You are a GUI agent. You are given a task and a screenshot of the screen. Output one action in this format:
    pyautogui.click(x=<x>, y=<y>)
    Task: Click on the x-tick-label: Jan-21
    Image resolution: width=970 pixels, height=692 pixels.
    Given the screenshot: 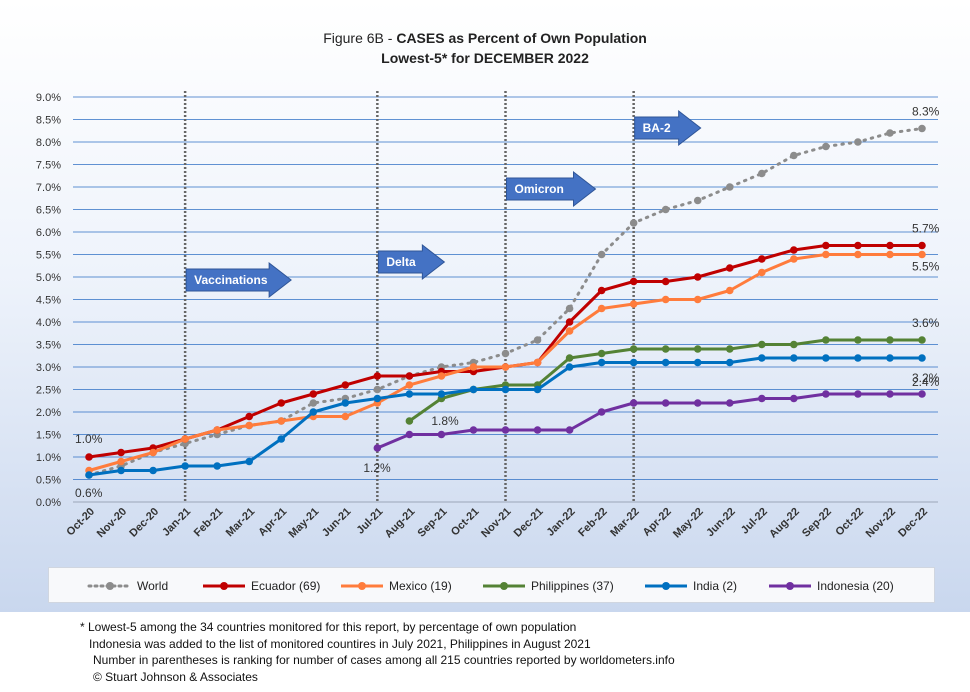 What is the action you would take?
    pyautogui.click(x=176, y=522)
    